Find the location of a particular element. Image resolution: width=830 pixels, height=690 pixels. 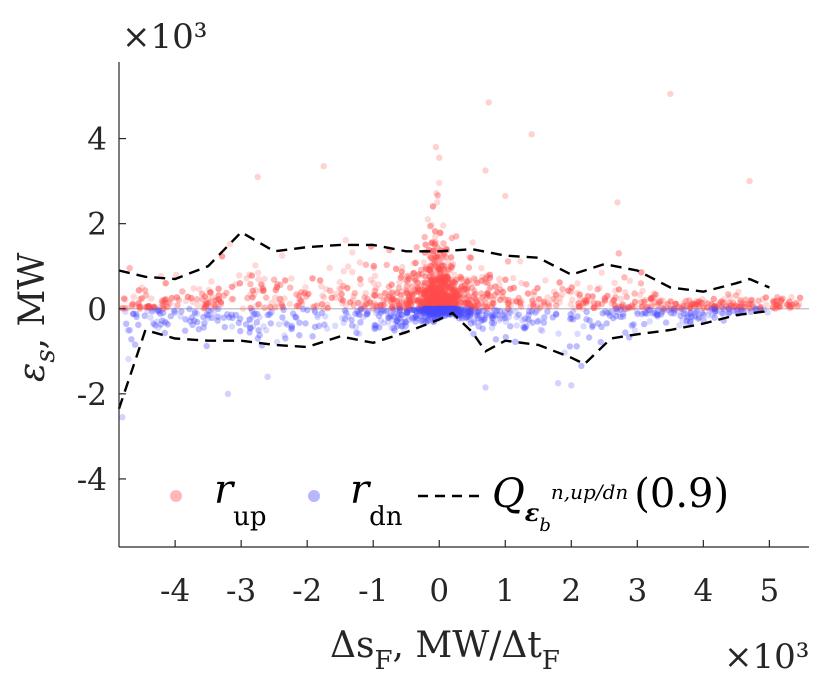

legend-r-up-sub: up is located at coordinates (249, 517).